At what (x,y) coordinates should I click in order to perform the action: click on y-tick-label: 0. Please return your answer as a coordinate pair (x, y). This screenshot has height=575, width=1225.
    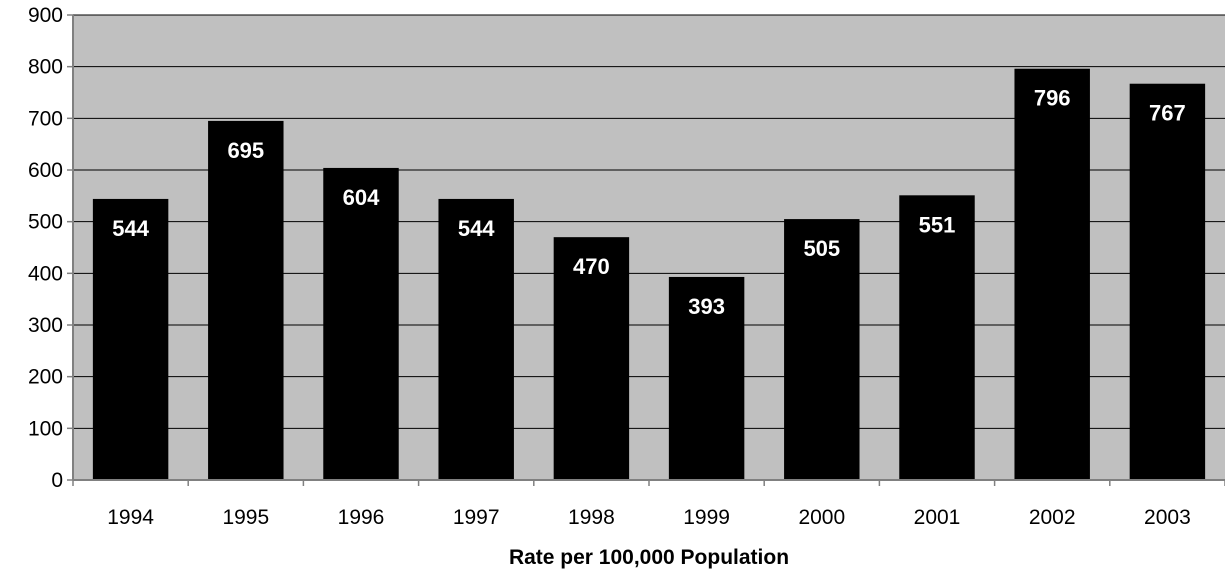
    Looking at the image, I should click on (57, 480).